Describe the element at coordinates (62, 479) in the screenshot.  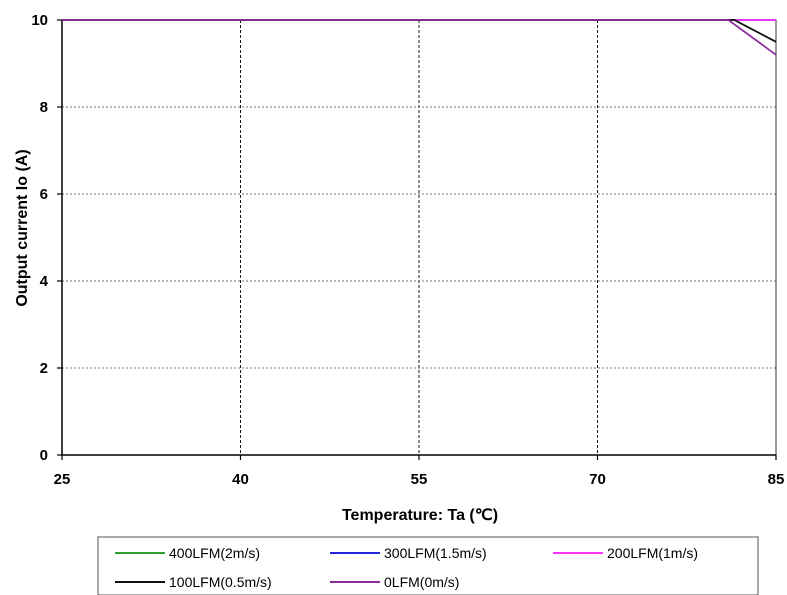
I see `x-tick-label: 25` at that location.